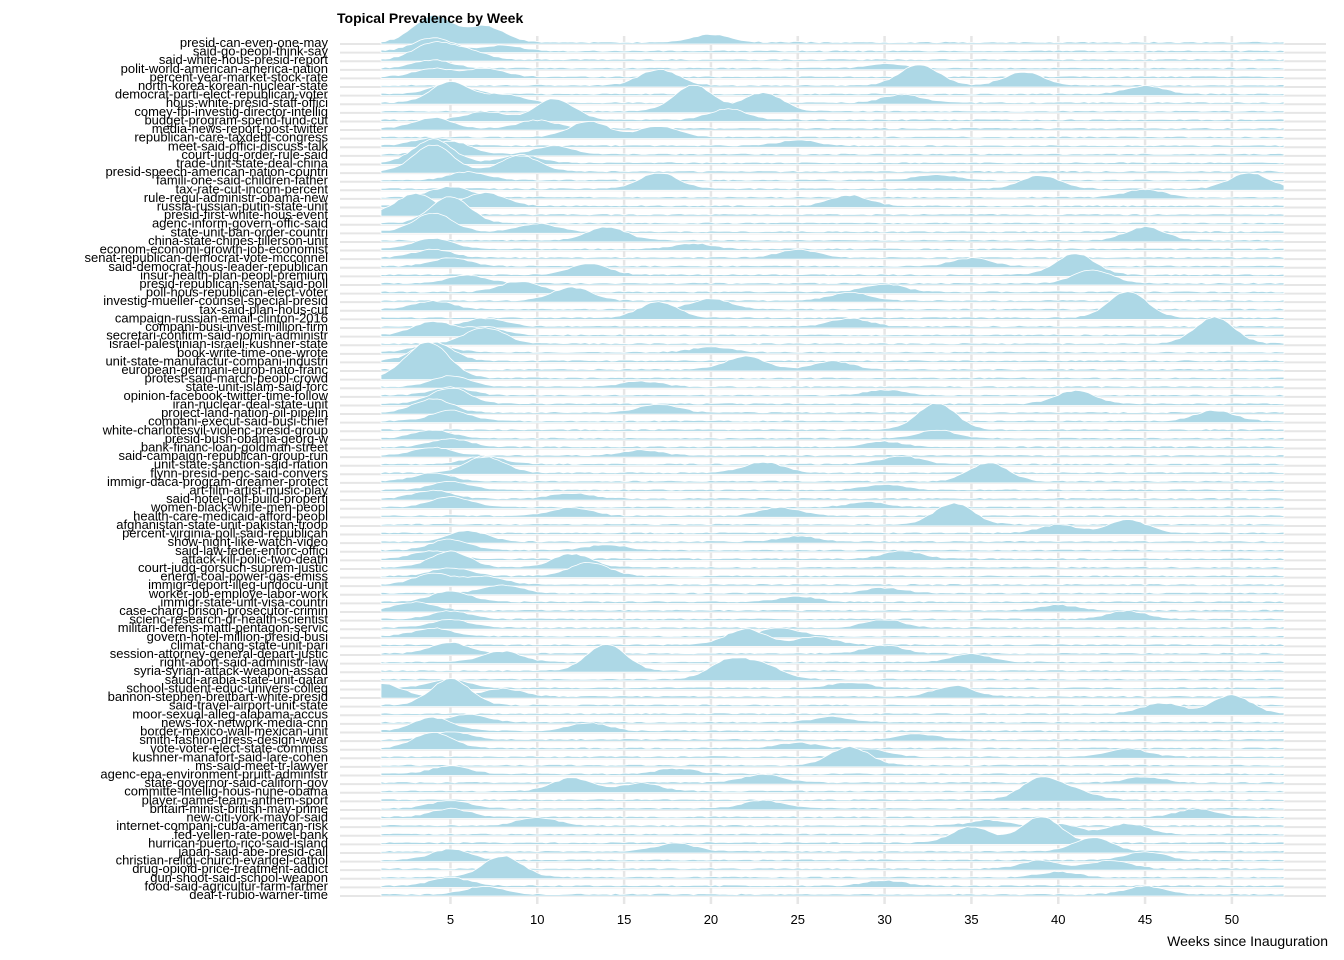 The height and width of the screenshot is (960, 1344). What do you see at coordinates (832, 254) in the screenshot?
I see `ridge-senat-republican-democrat-vote-mcconnel` at bounding box center [832, 254].